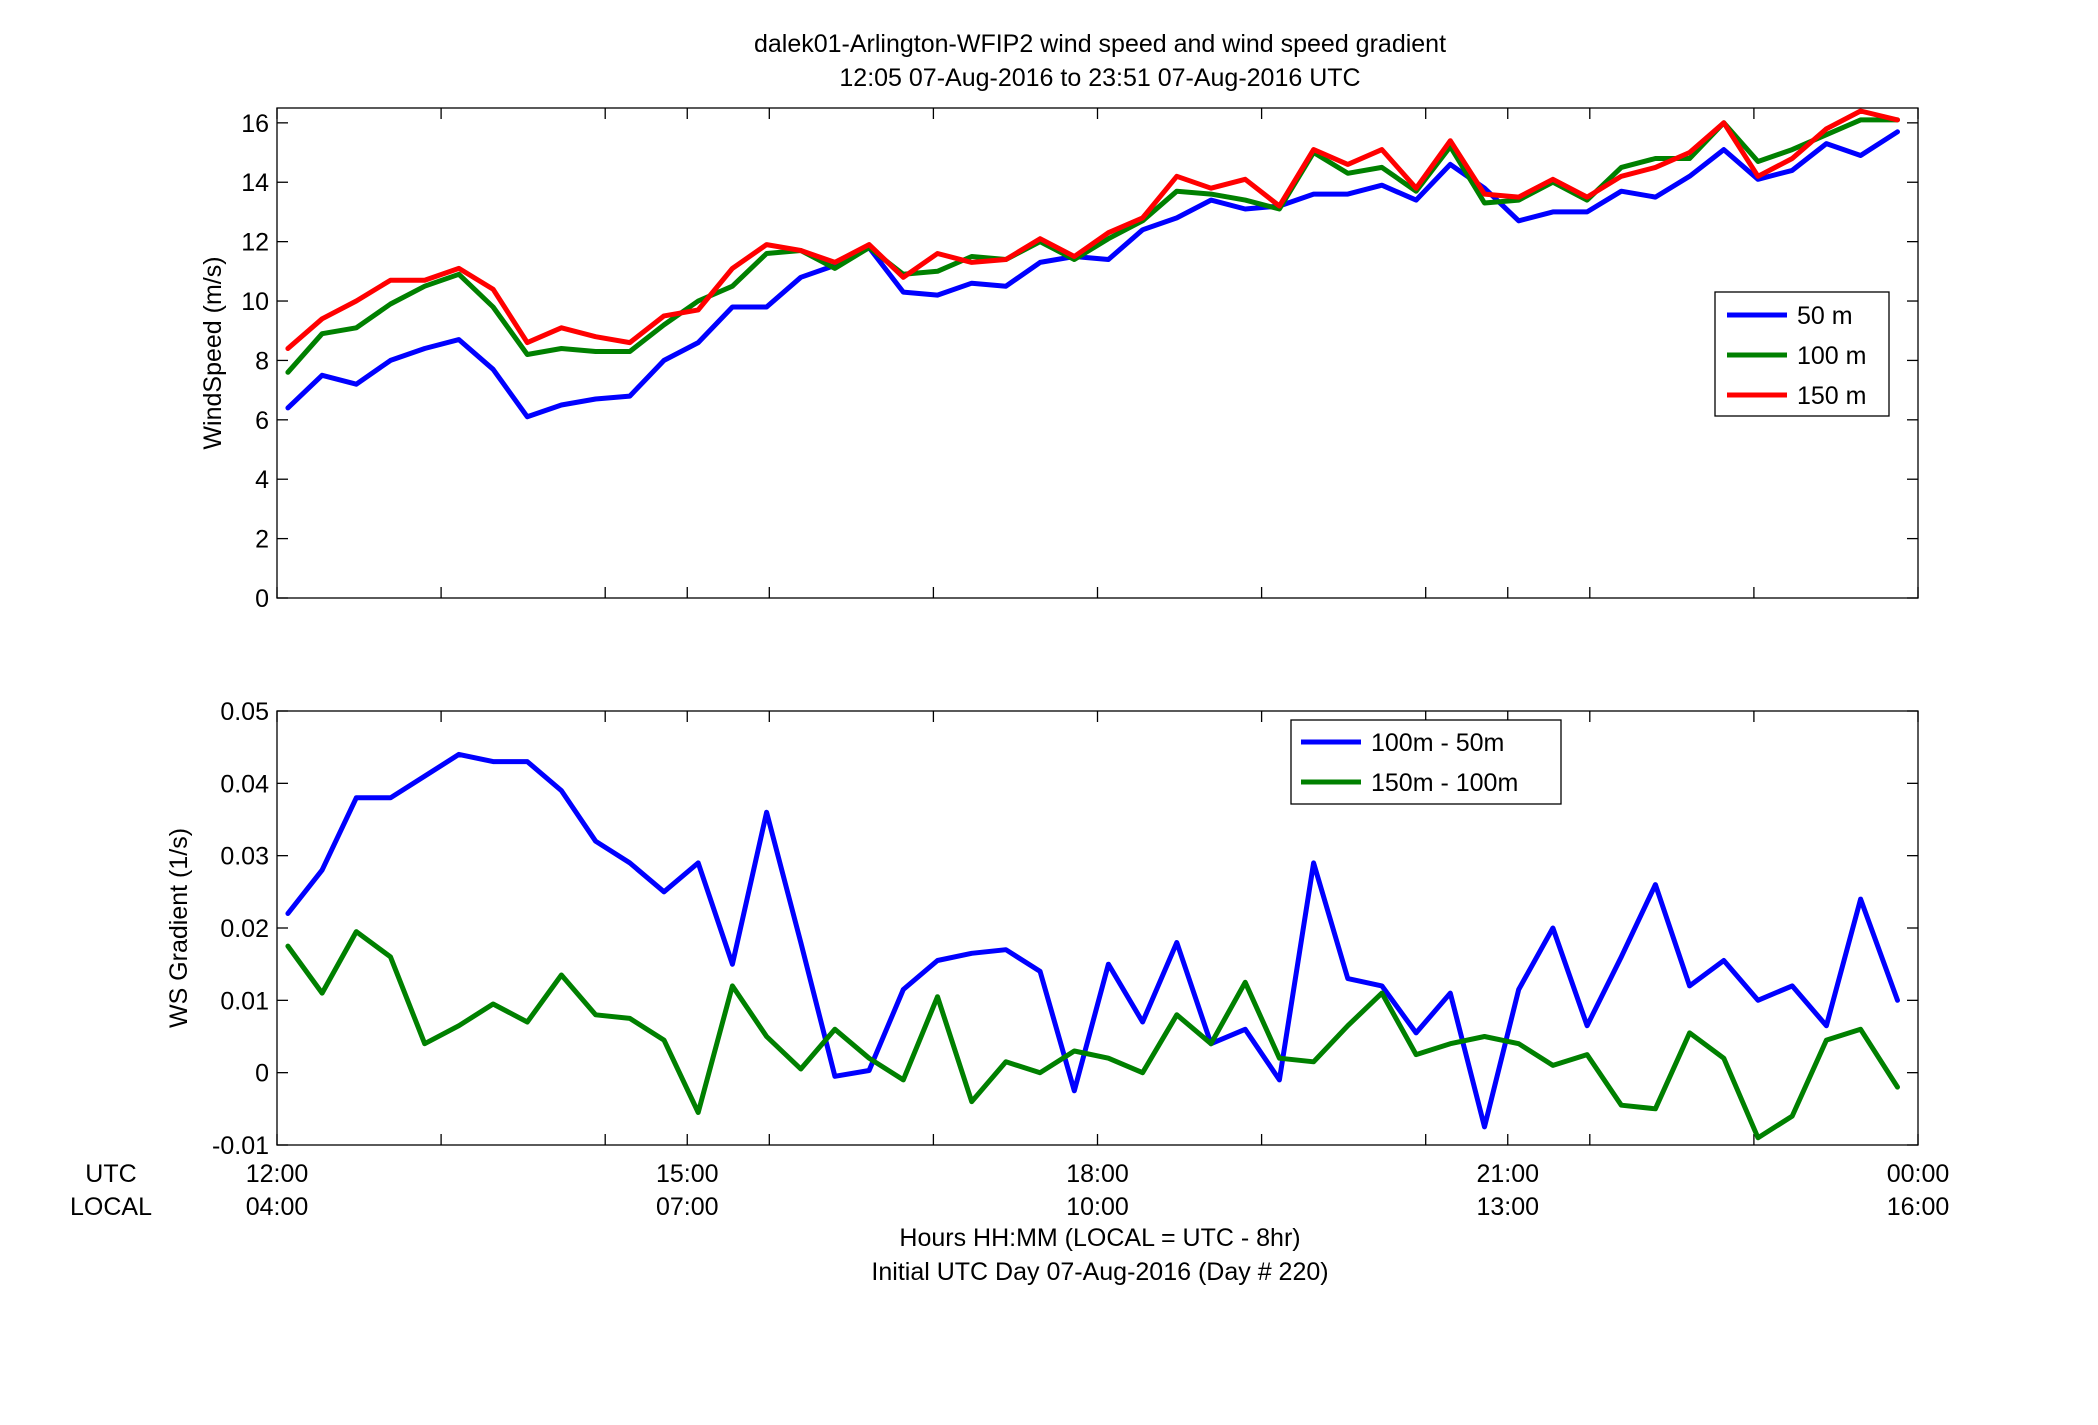 The height and width of the screenshot is (1425, 2098). I want to click on gradient-xtick-label-local: 07:00, so click(687, 1207).